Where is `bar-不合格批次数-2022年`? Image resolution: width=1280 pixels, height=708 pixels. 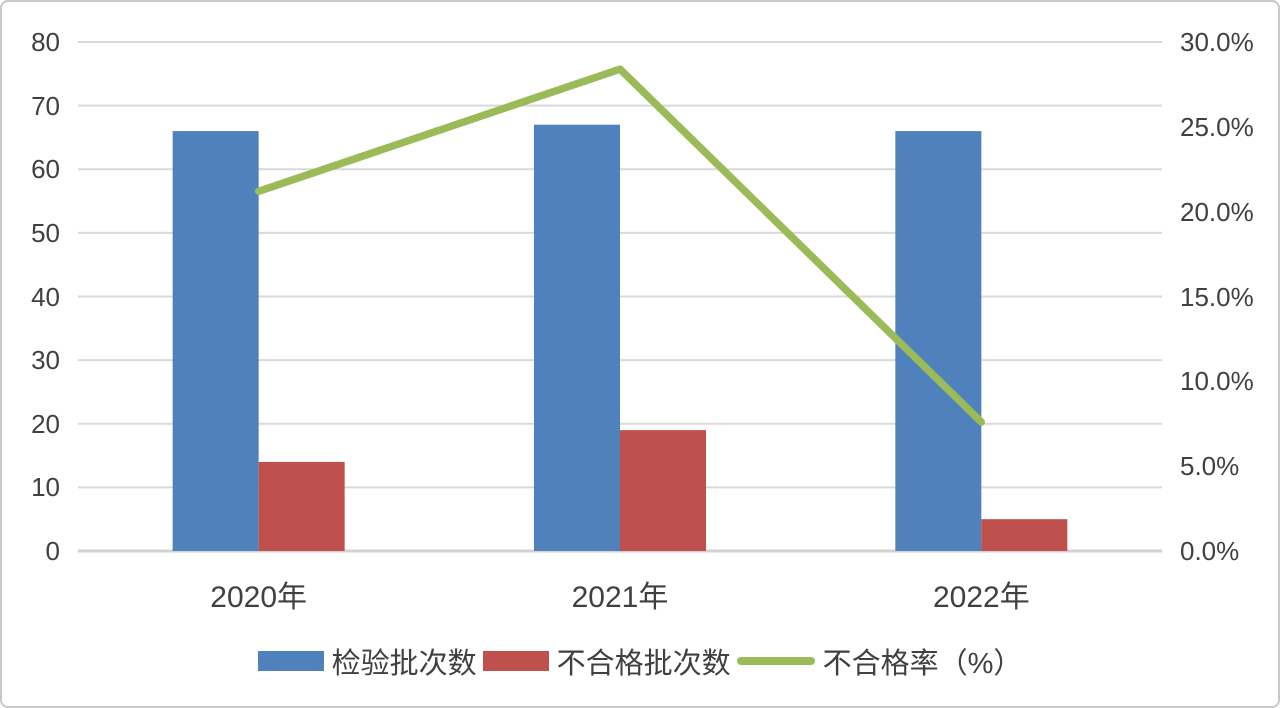
bar-不合格批次数-2022年 is located at coordinates (1024, 535).